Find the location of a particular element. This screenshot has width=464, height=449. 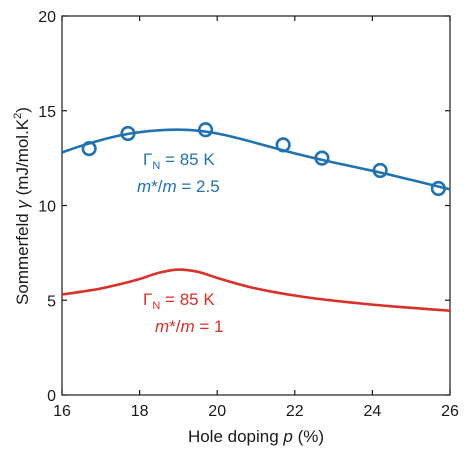

red-annotation-rest: = 85 K is located at coordinates (187, 299).